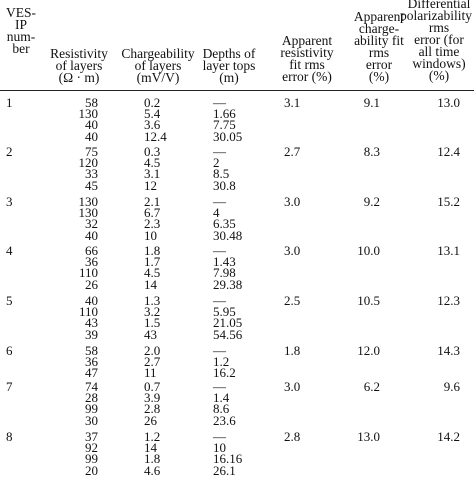  What do you see at coordinates (152, 262) in the screenshot?
I see `chargeability-value: 1.7` at bounding box center [152, 262].